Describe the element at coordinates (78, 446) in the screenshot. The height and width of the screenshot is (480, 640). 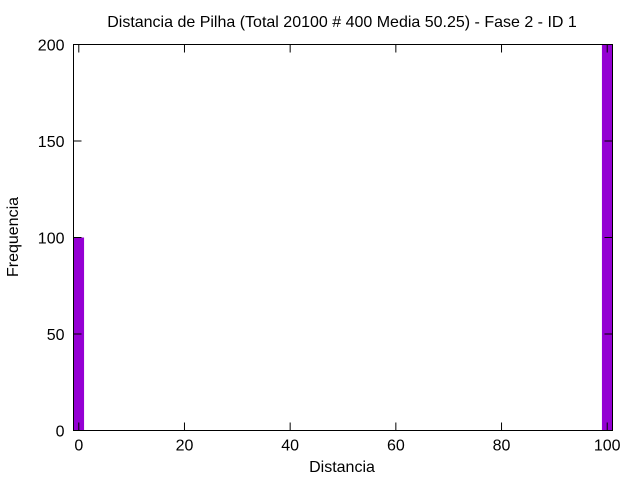
I see `x-tick-label: 0` at that location.